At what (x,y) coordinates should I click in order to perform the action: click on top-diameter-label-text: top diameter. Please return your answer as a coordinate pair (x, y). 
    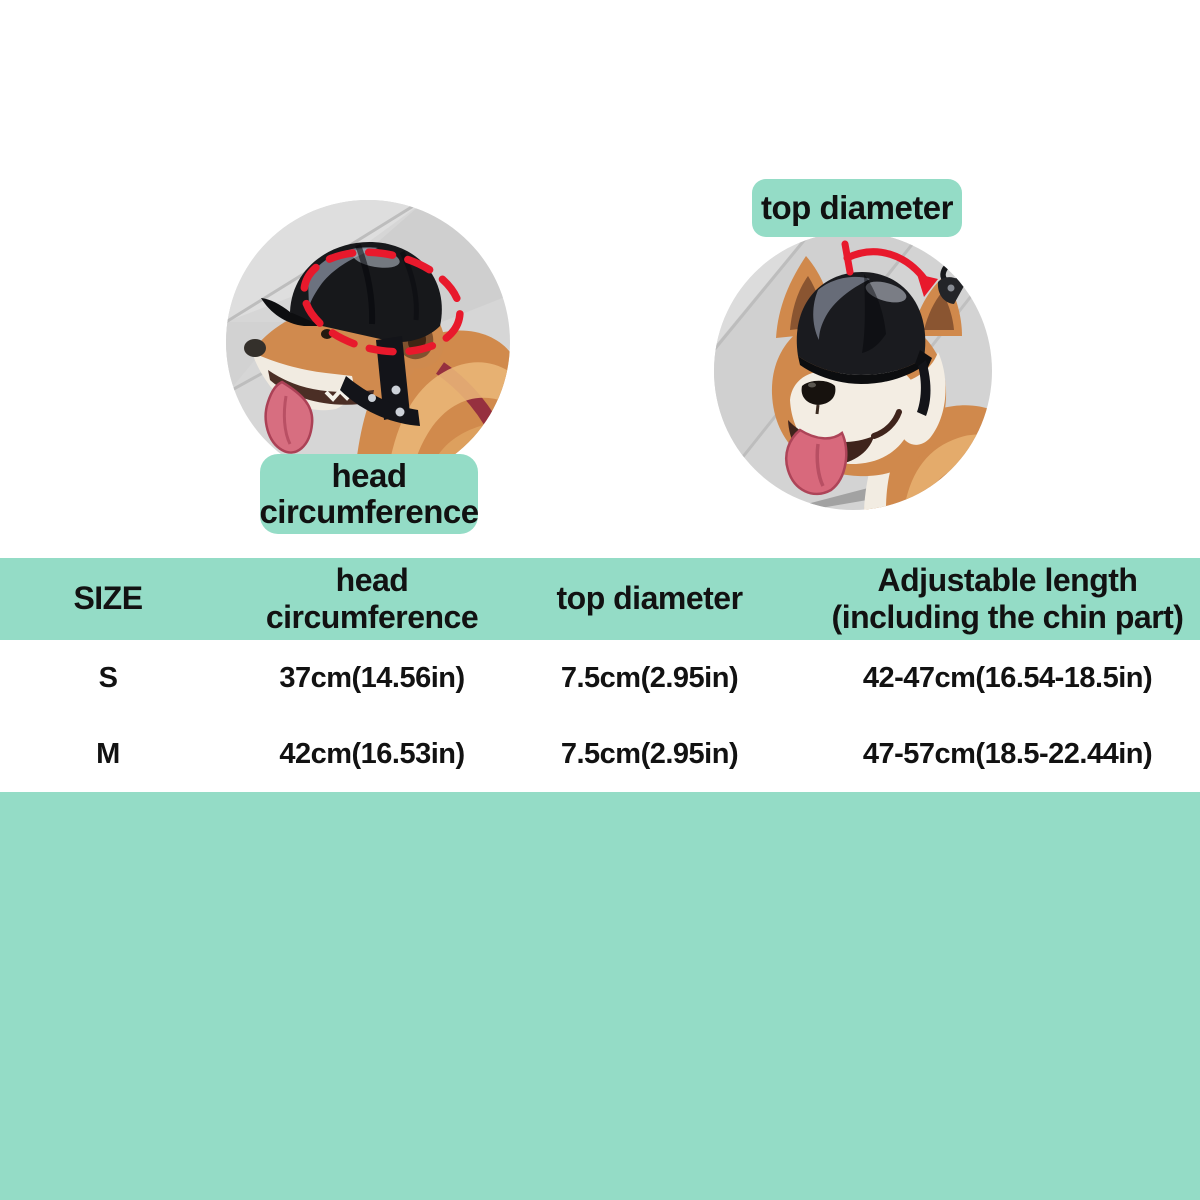
    Looking at the image, I should click on (857, 207).